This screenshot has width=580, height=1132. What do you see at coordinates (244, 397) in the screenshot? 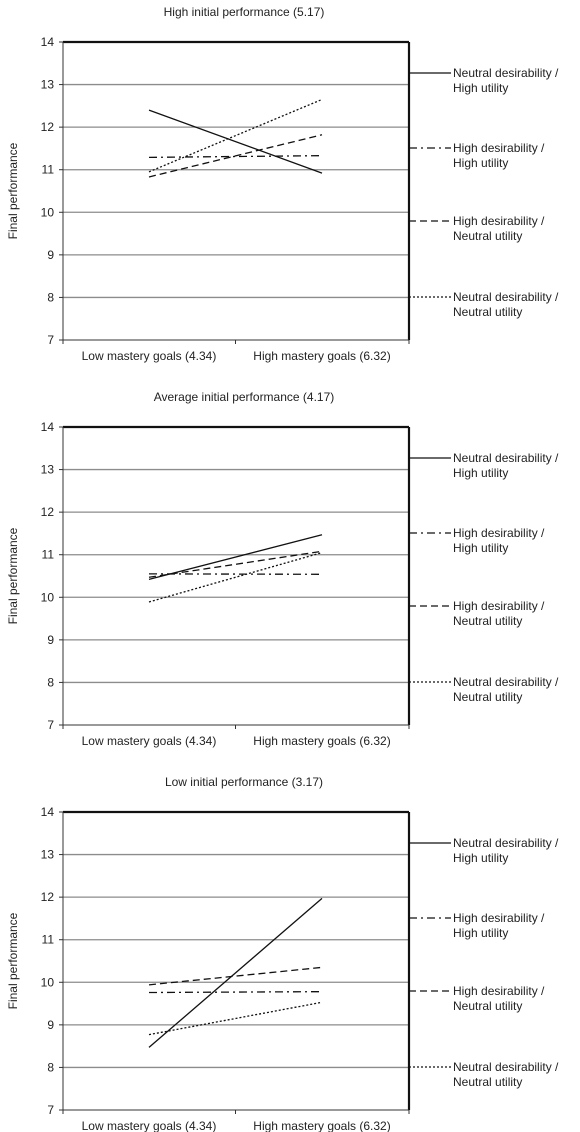
I see `chart-title: Average initial performance (4.17)` at bounding box center [244, 397].